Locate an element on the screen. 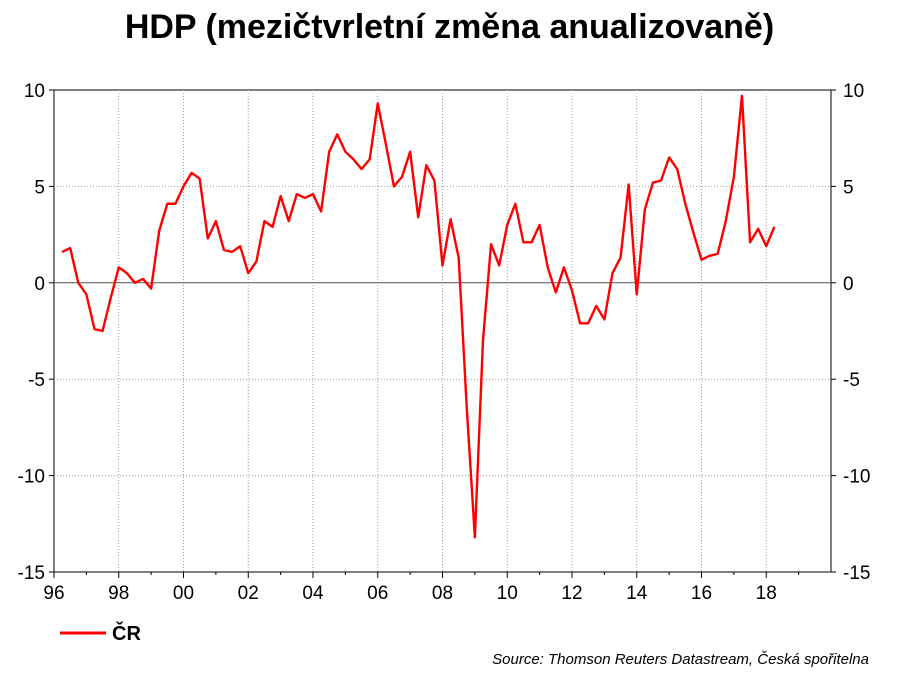 The width and height of the screenshot is (899, 683). x-tick-label: 08 is located at coordinates (442, 593).